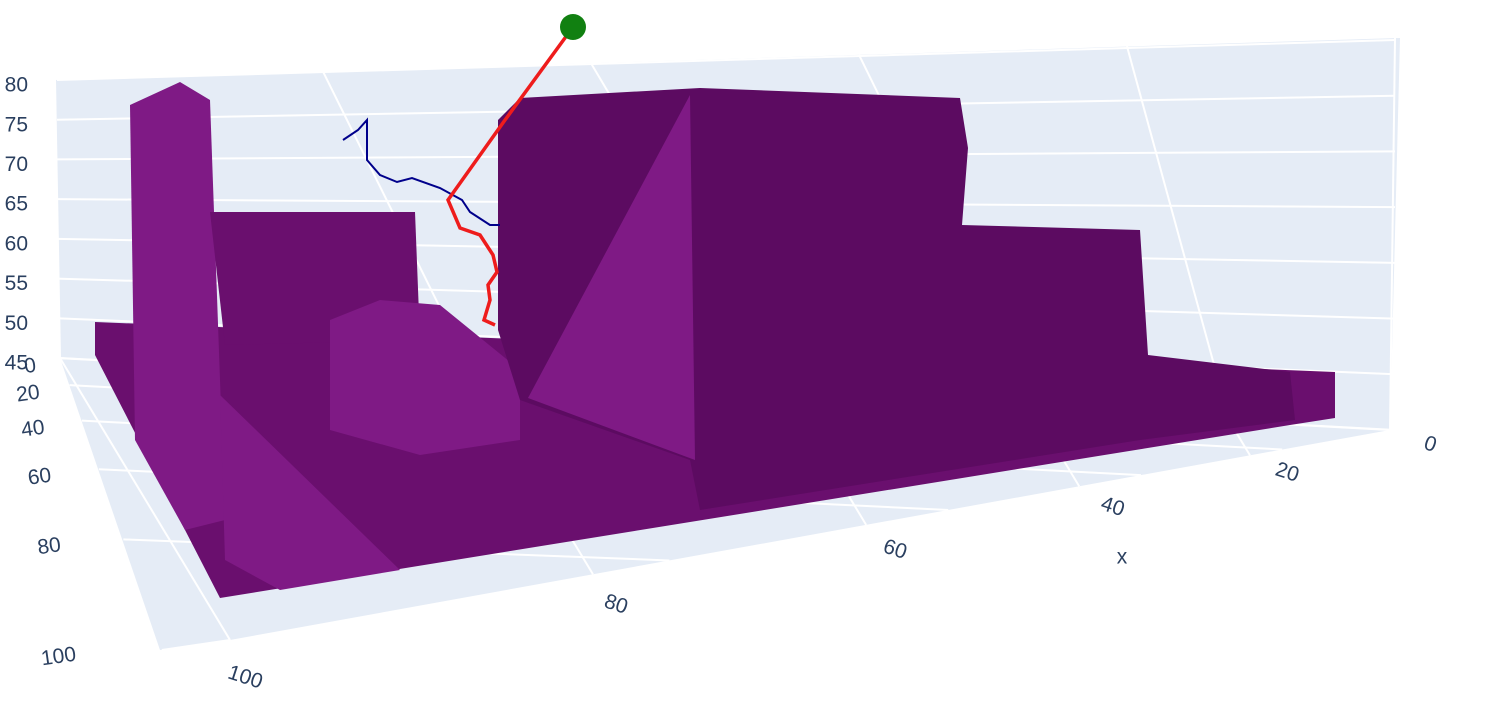 This screenshot has width=1500, height=716. I want to click on z-tick-label: 60, so click(16, 243).